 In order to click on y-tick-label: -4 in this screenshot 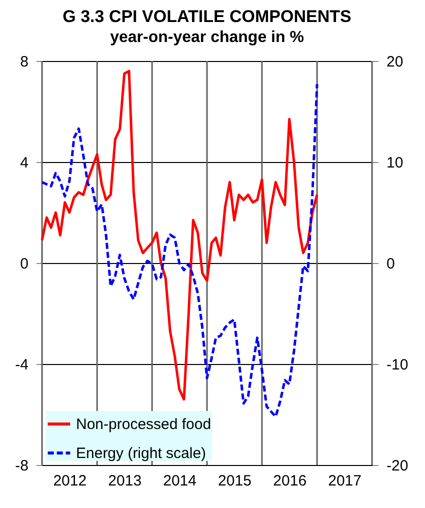, I will do `click(21, 365)`.